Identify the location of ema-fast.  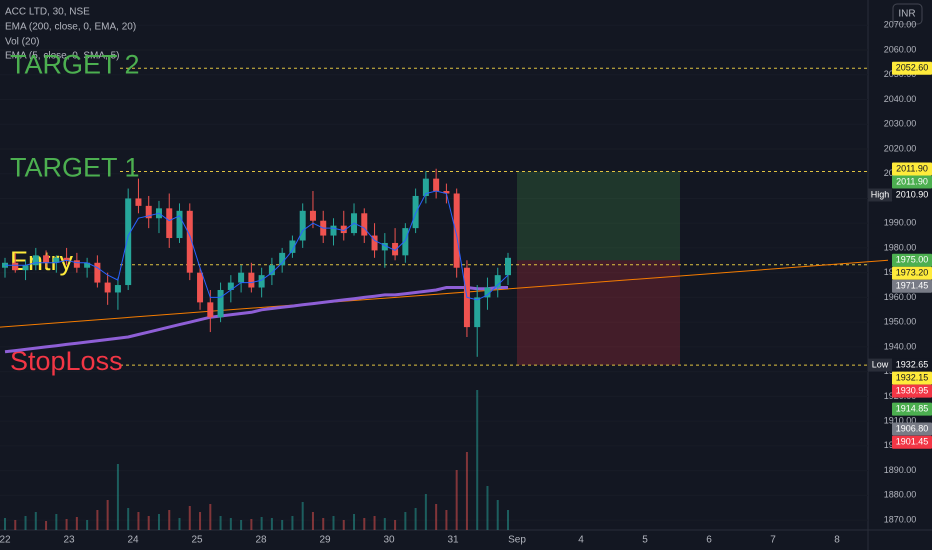
(257, 245).